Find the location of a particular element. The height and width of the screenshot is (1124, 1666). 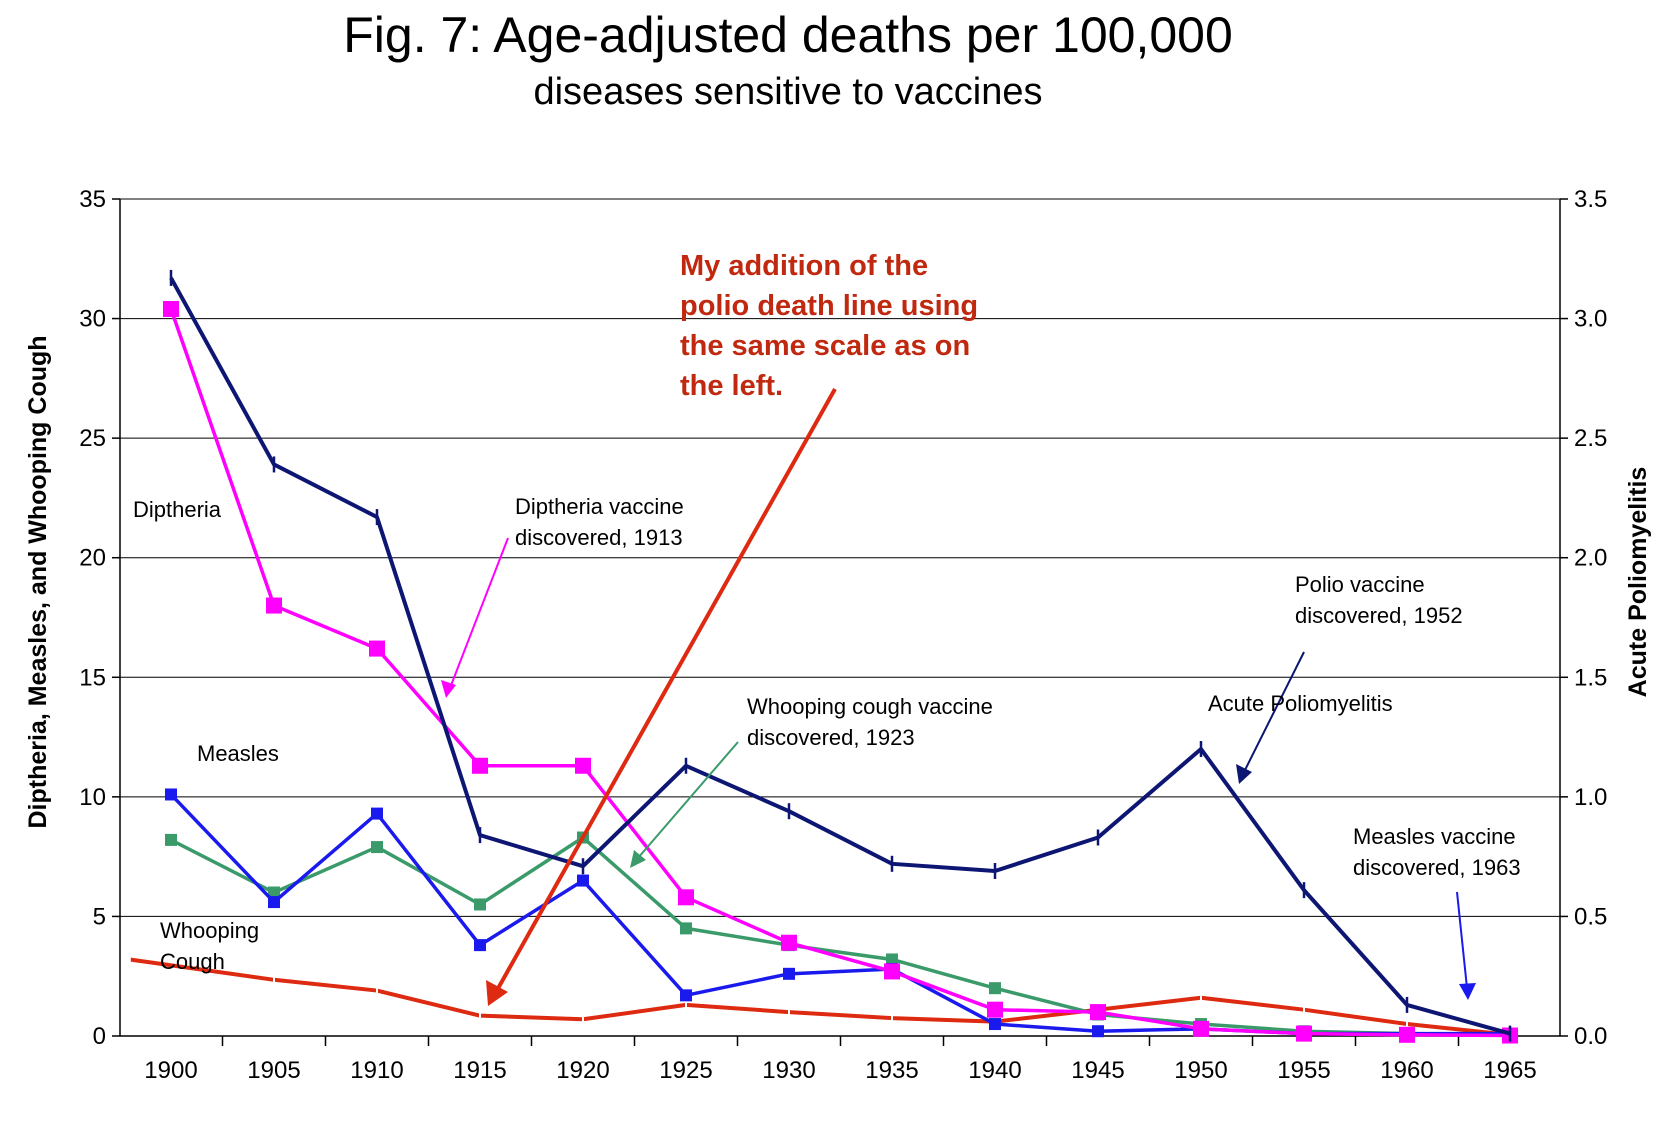

x-tick-label: 1940 is located at coordinates (994, 1070).